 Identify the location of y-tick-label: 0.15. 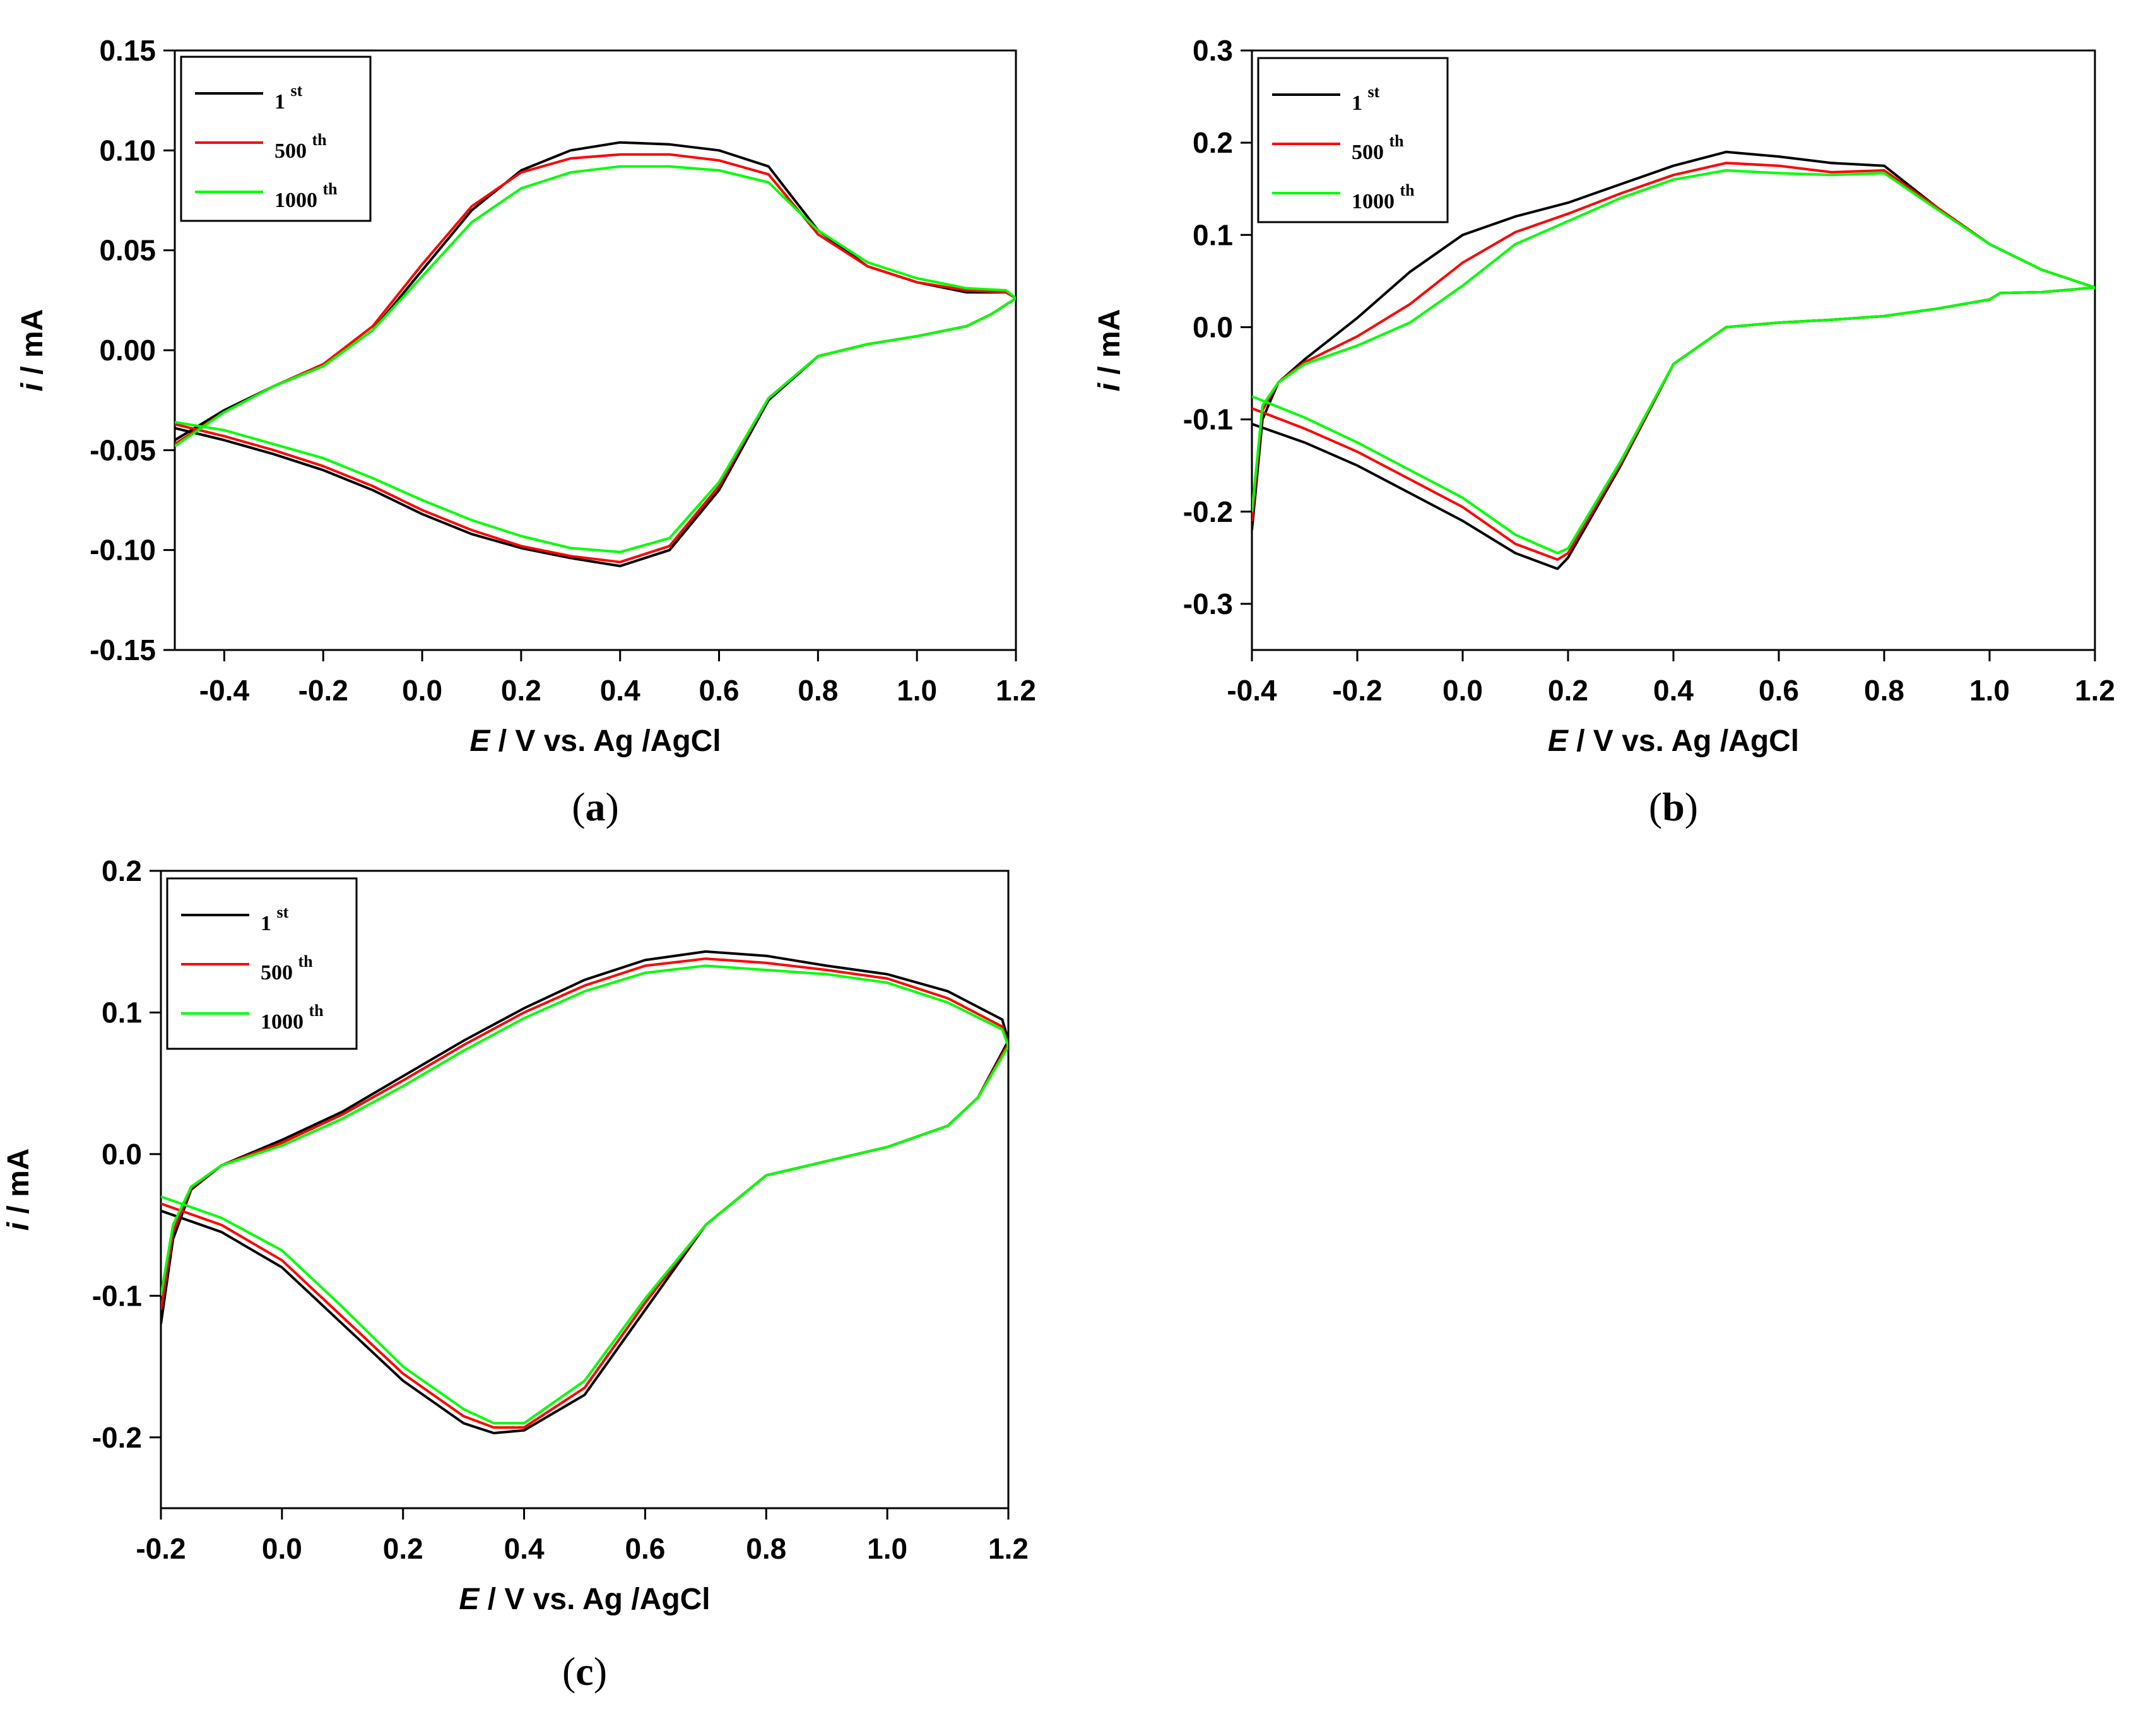
(127, 50).